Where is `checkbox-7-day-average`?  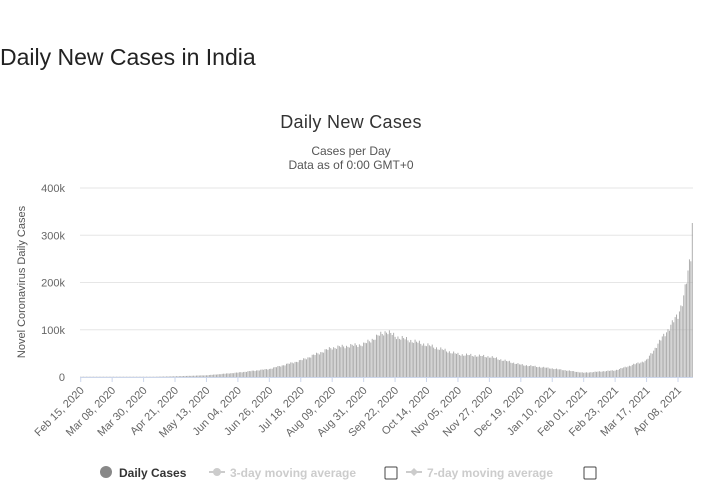
checkbox-7-day-average is located at coordinates (590, 473).